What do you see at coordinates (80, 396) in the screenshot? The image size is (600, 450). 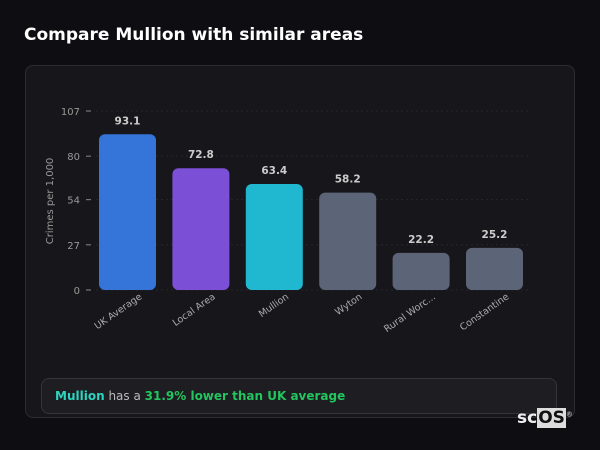 I see `summary-area: Mullion` at bounding box center [80, 396].